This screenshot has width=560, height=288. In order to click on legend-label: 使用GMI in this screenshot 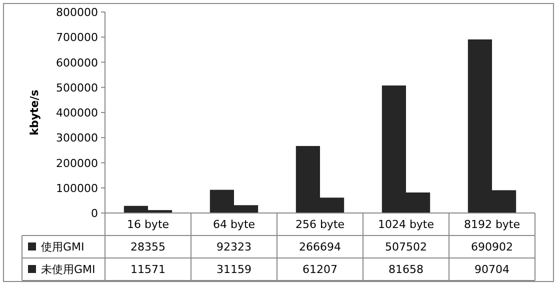, I will do `click(62, 247)`.